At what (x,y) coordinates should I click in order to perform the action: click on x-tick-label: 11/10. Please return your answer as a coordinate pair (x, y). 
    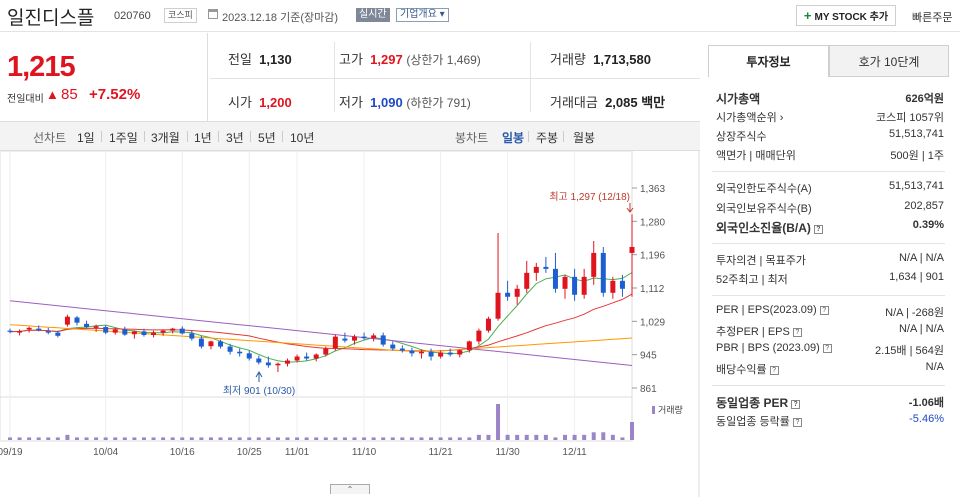
    Looking at the image, I should click on (364, 452).